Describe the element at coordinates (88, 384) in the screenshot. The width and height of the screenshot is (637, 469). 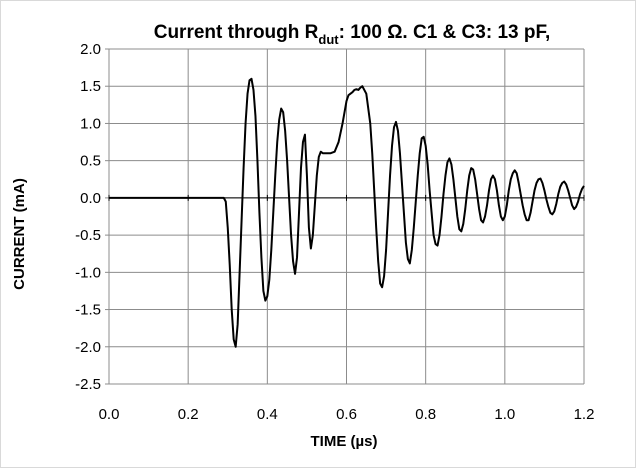
I see `y-tick-label: -2.5` at that location.